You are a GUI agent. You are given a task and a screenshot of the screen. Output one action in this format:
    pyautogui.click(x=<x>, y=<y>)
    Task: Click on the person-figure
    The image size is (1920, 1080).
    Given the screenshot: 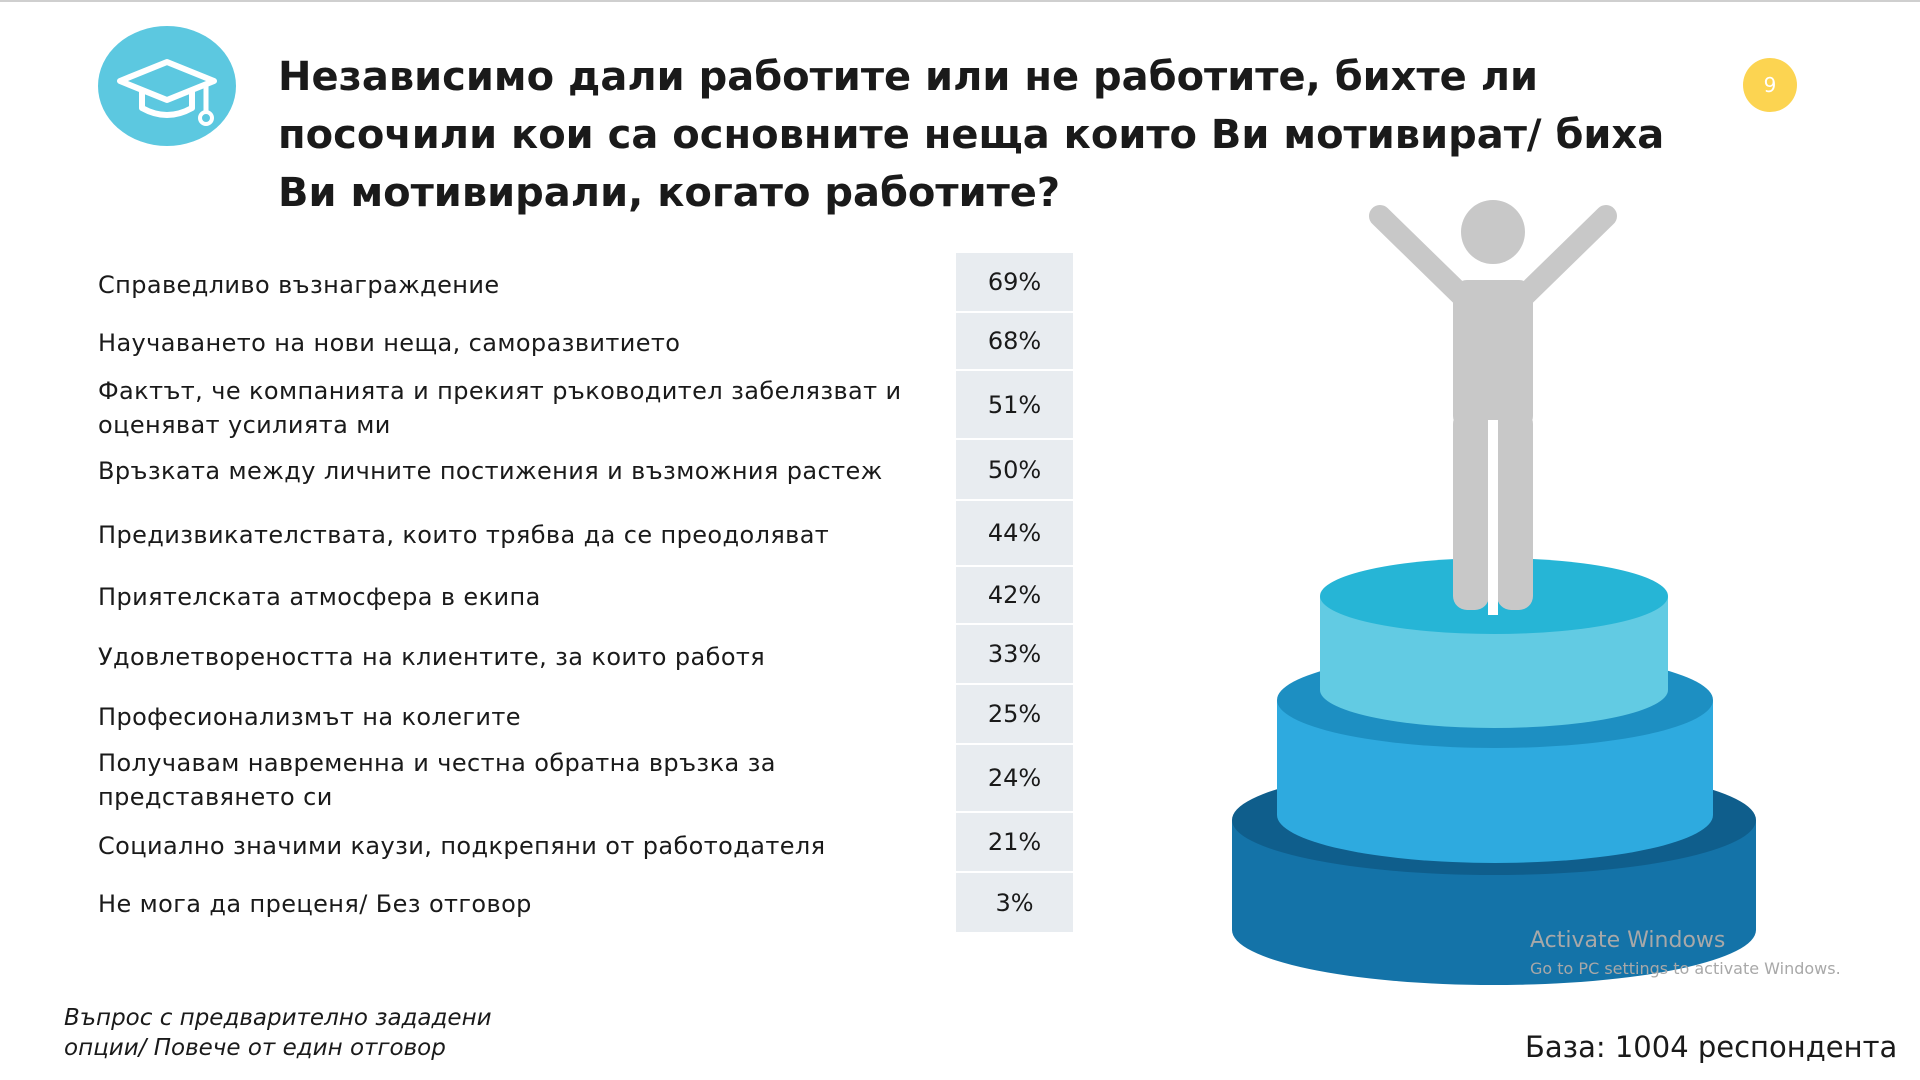 What is the action you would take?
    pyautogui.click(x=1493, y=405)
    